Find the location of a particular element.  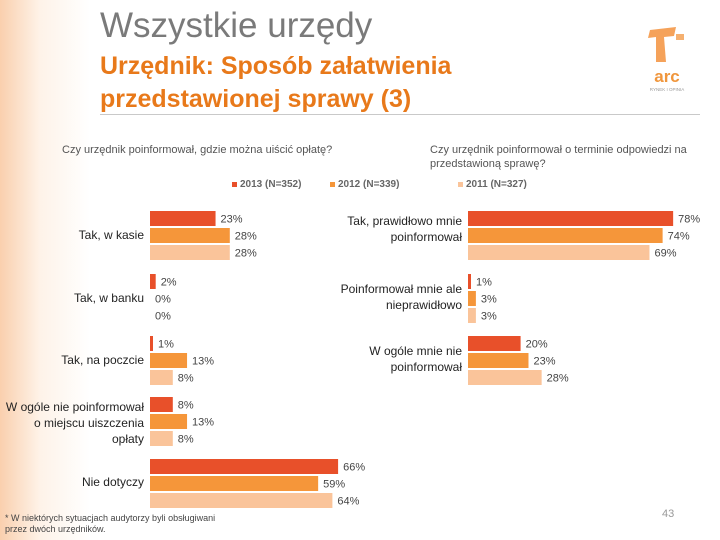

value-label-deadline-0-2012: 74% is located at coordinates (679, 237).